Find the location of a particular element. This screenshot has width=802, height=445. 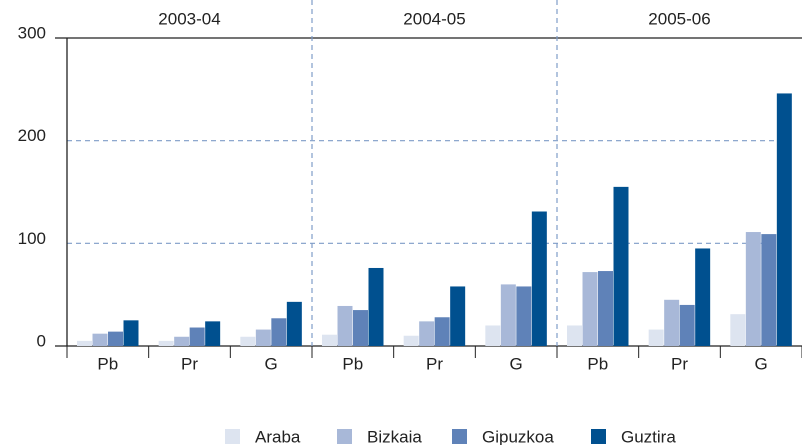

group-label: 2003-04 is located at coordinates (189, 18).